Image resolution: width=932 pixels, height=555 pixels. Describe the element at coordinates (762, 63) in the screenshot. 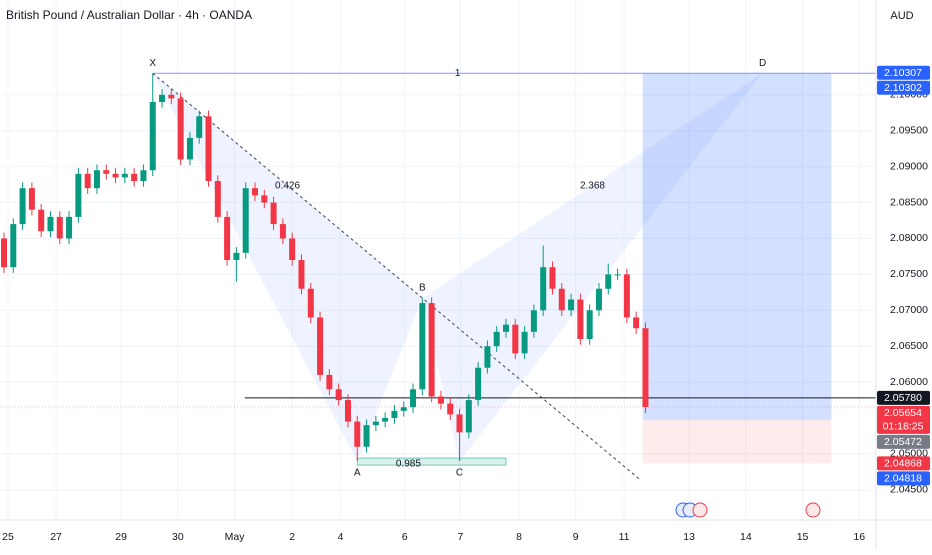

I see `pattern-point-label: D` at that location.